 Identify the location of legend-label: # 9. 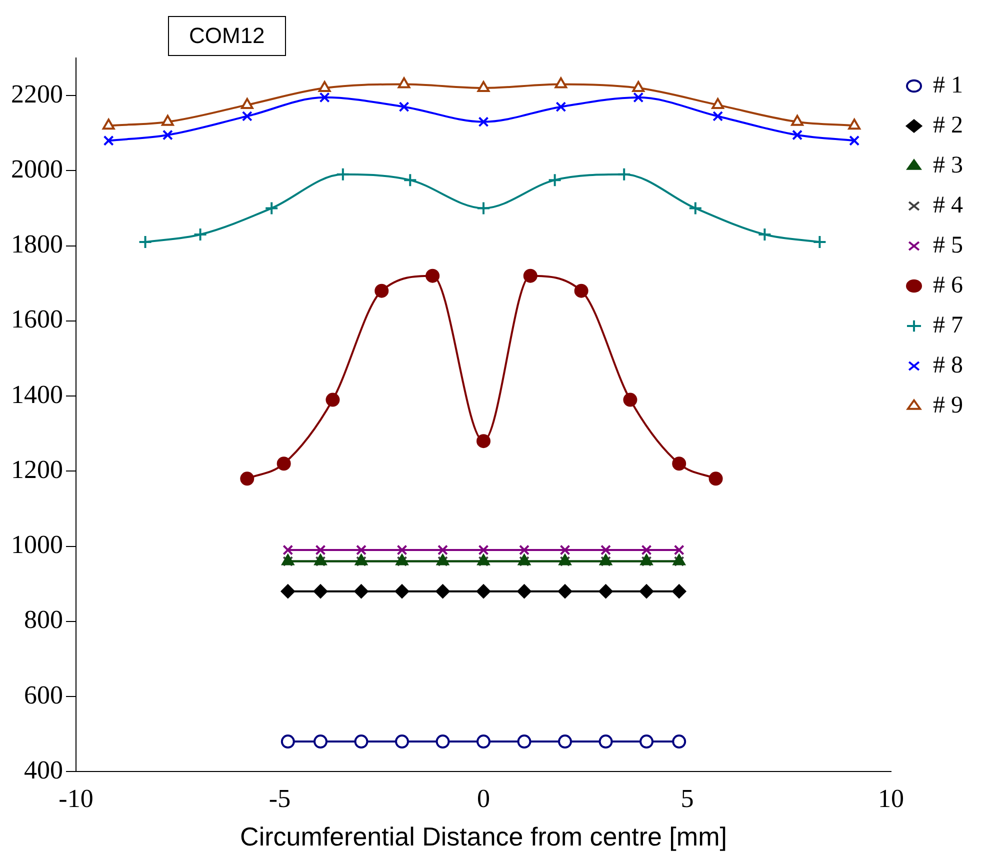
(948, 405).